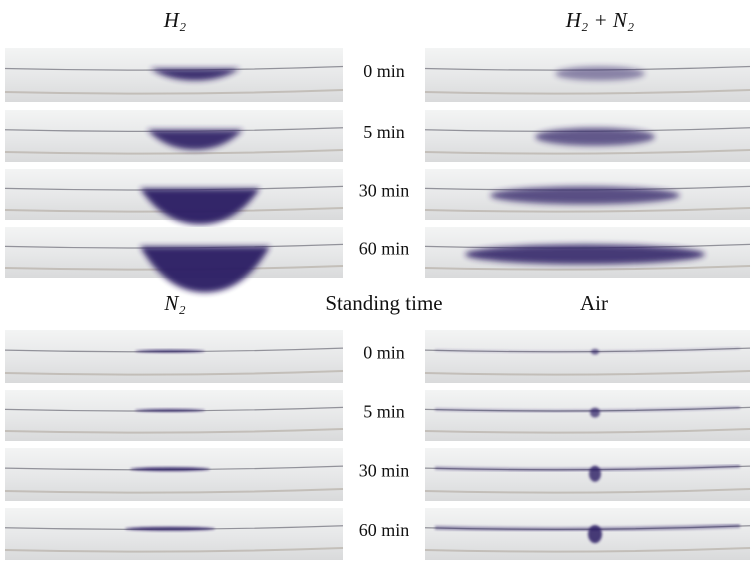  Describe the element at coordinates (599, 20) in the screenshot. I see `panel-title: H₂ + N₂` at that location.